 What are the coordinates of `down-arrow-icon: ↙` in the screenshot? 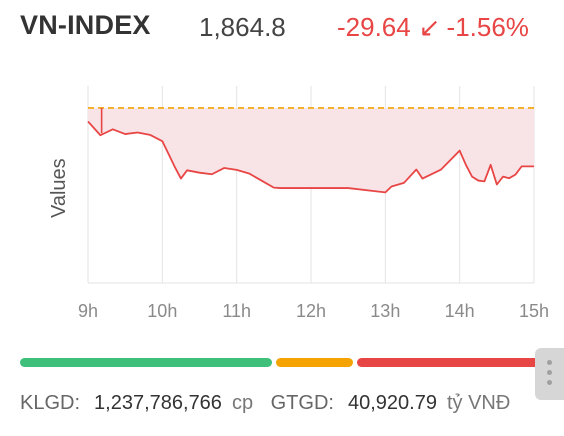 It's located at (429, 27).